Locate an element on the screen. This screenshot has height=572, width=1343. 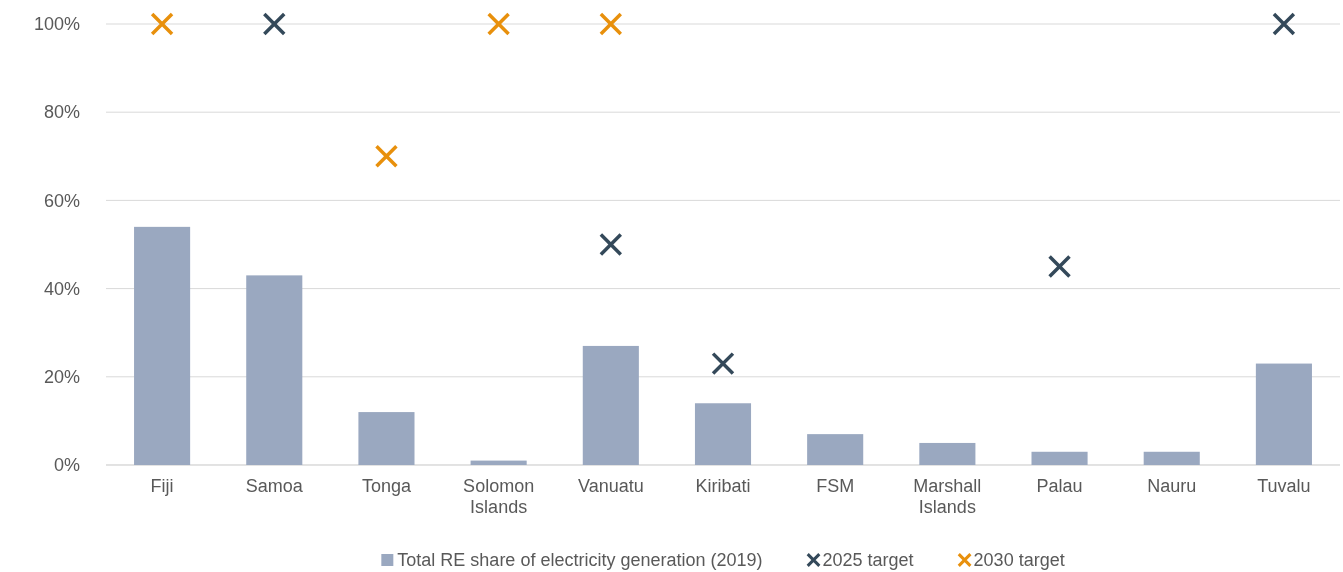
x-tick-label: Samoa is located at coordinates (274, 485).